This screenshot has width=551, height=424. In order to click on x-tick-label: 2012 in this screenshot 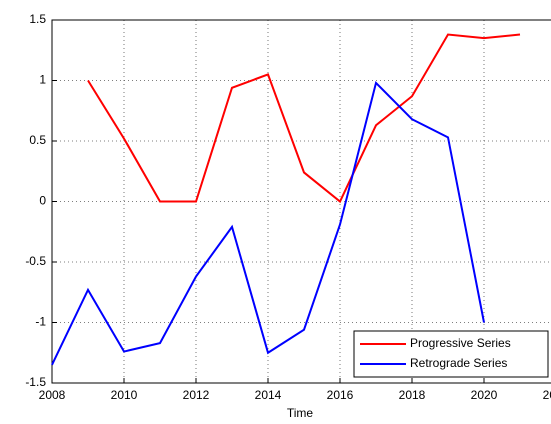, I will do `click(196, 395)`.